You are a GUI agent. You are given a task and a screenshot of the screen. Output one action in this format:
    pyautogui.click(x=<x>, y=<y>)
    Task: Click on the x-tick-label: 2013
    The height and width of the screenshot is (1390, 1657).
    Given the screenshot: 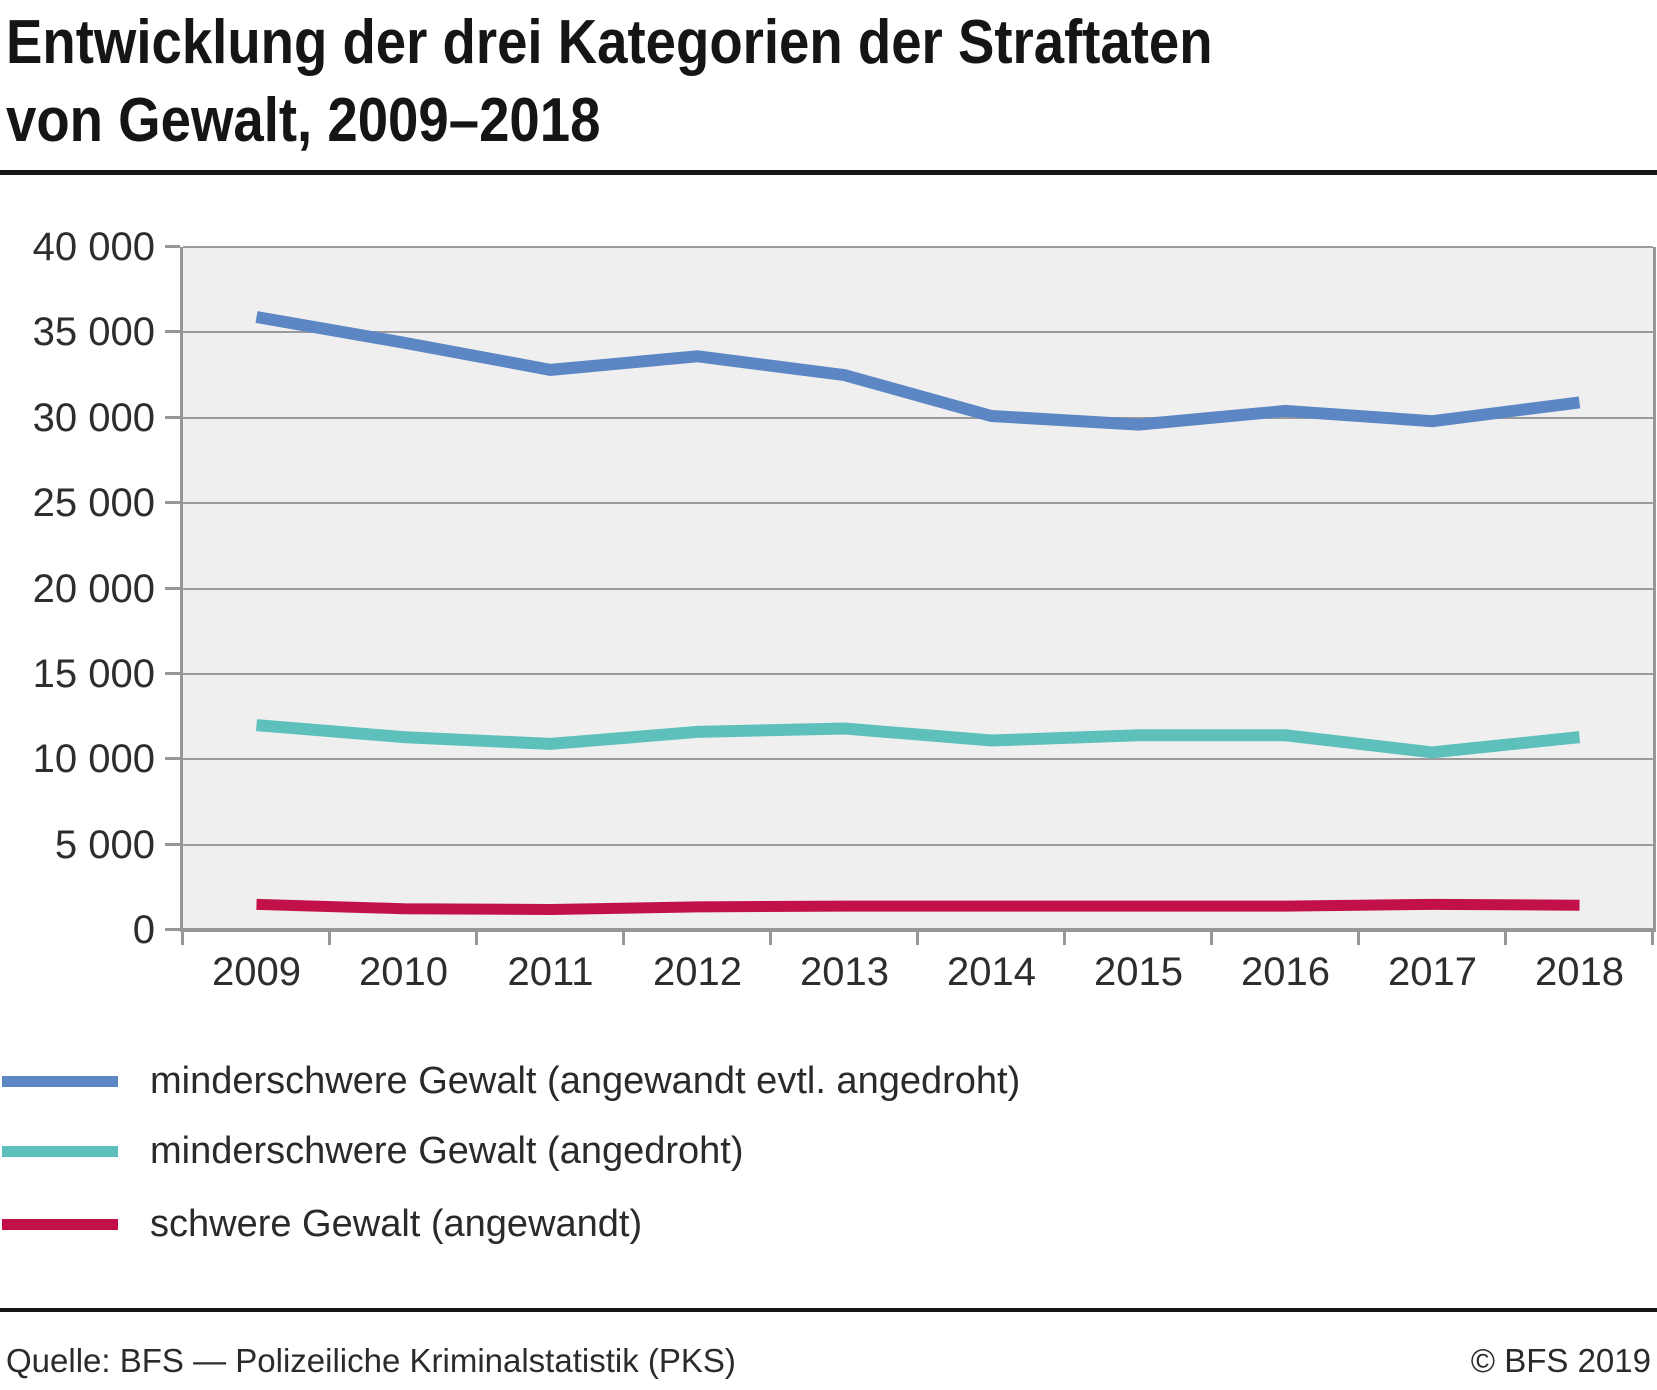 What is the action you would take?
    pyautogui.click(x=844, y=972)
    